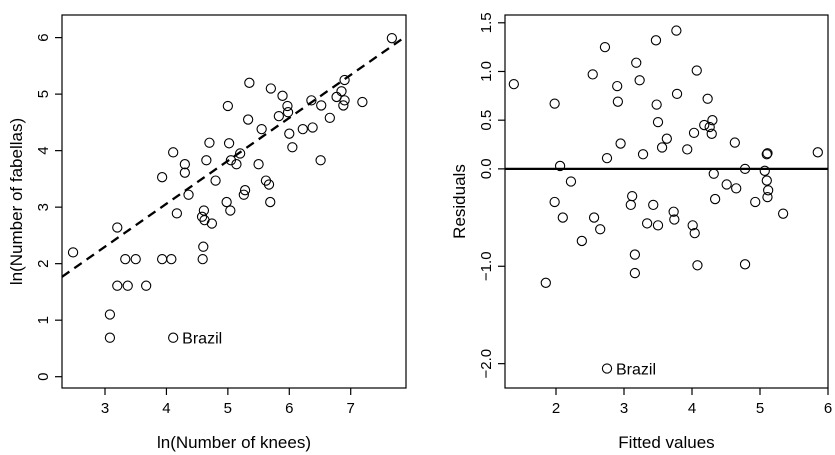  I want to click on y-tick-label: 5, so click(43, 94).